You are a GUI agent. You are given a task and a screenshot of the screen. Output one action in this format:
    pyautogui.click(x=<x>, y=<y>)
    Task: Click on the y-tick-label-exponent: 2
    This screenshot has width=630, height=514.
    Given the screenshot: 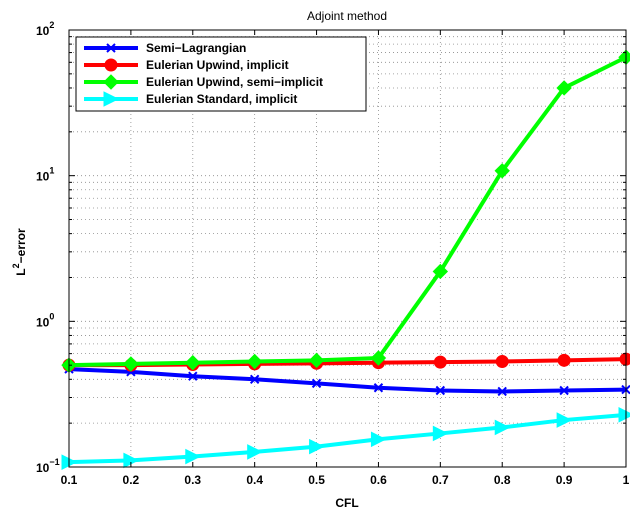 What is the action you would take?
    pyautogui.click(x=51, y=25)
    